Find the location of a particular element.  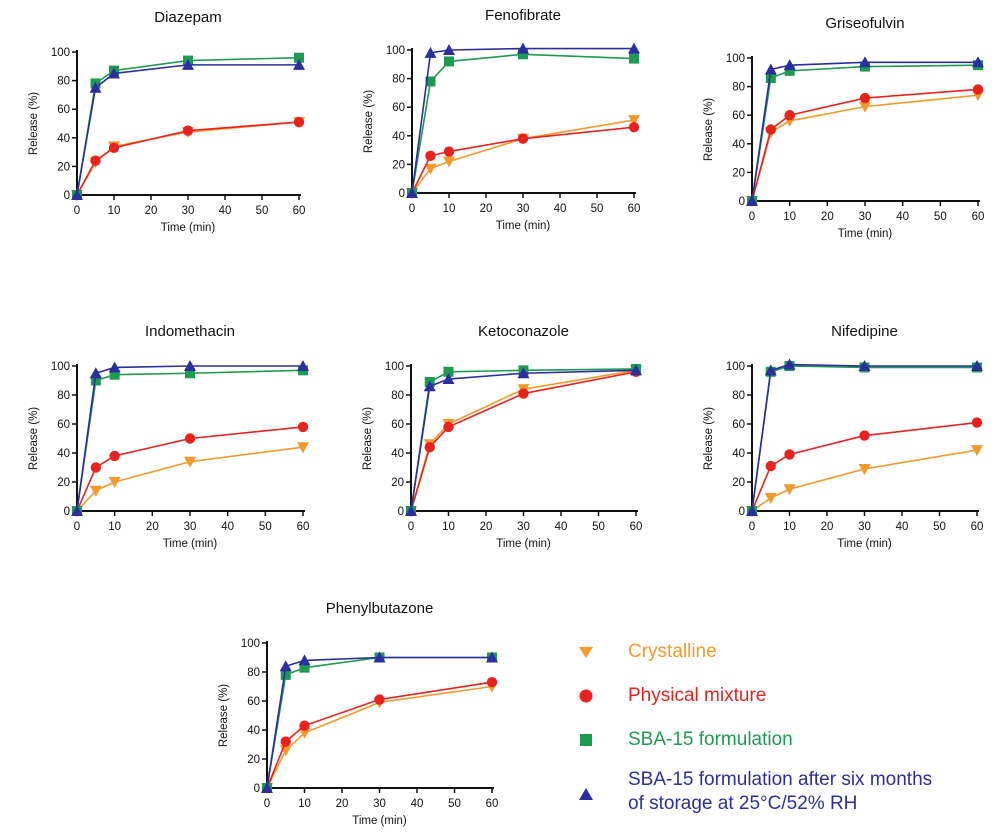

chart-title: Fenofibrate is located at coordinates (523, 15).